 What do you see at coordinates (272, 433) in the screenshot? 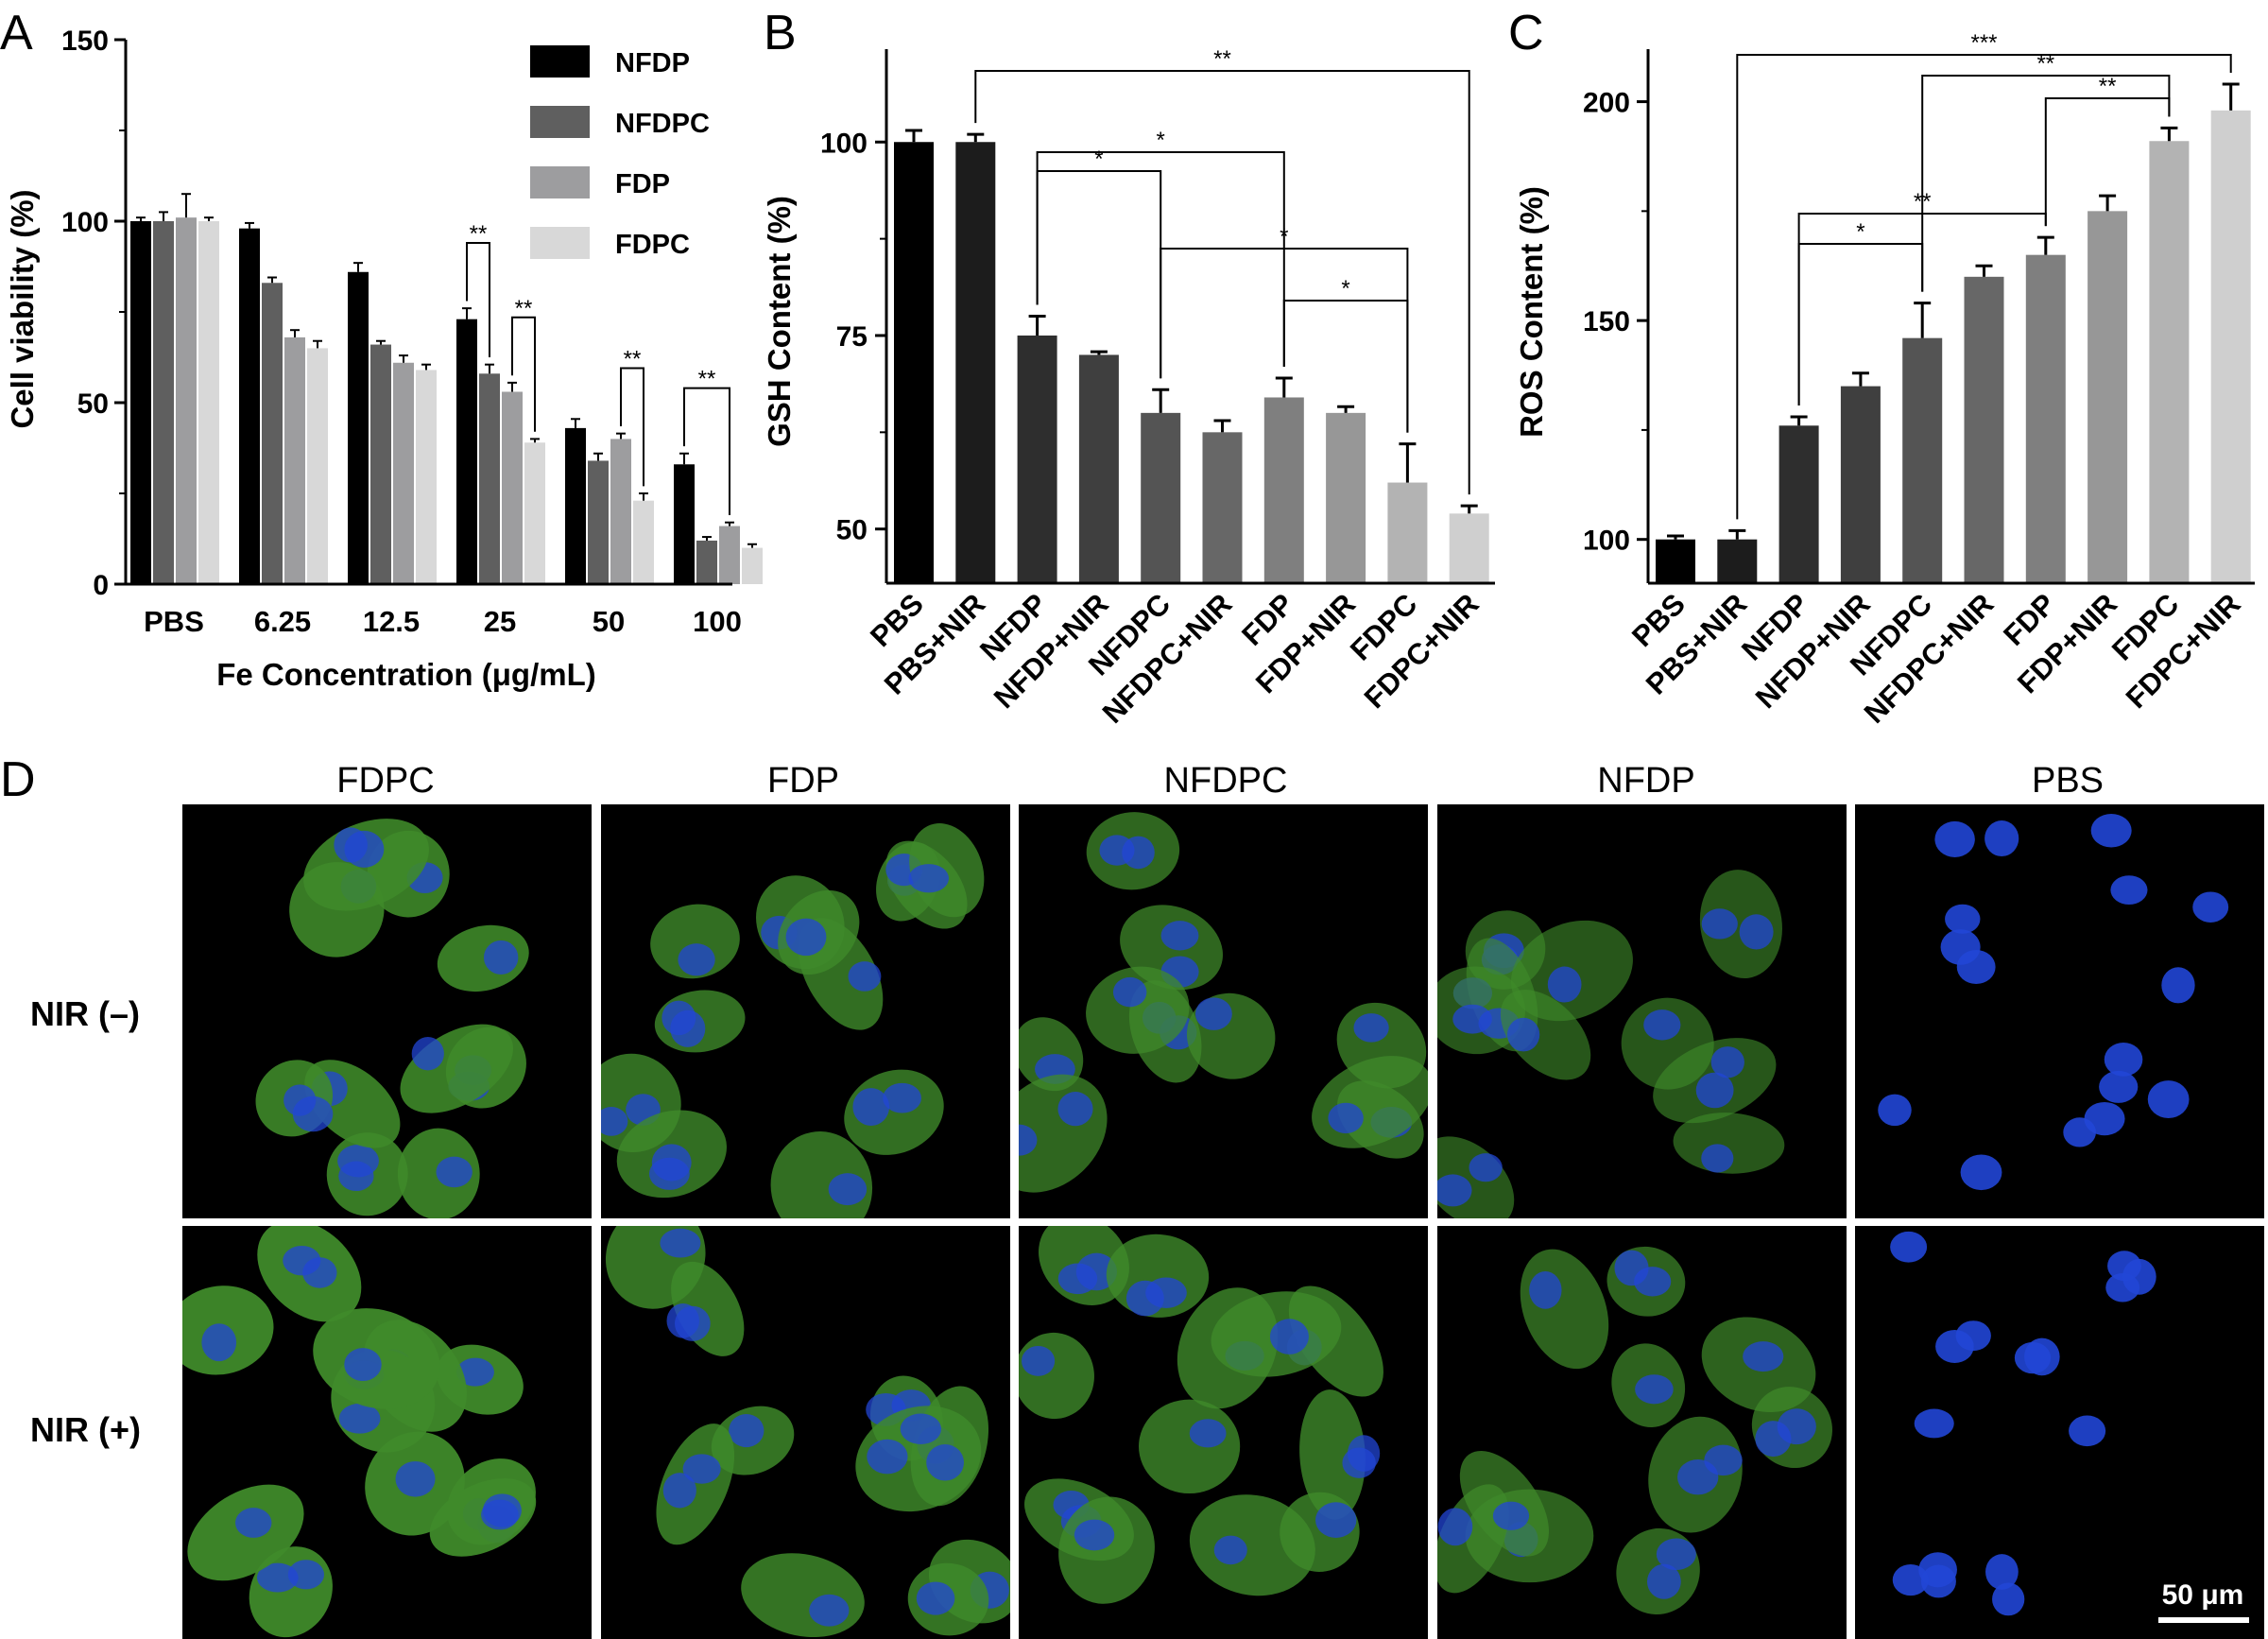
I see `bar-nfdpc-6.25` at bounding box center [272, 433].